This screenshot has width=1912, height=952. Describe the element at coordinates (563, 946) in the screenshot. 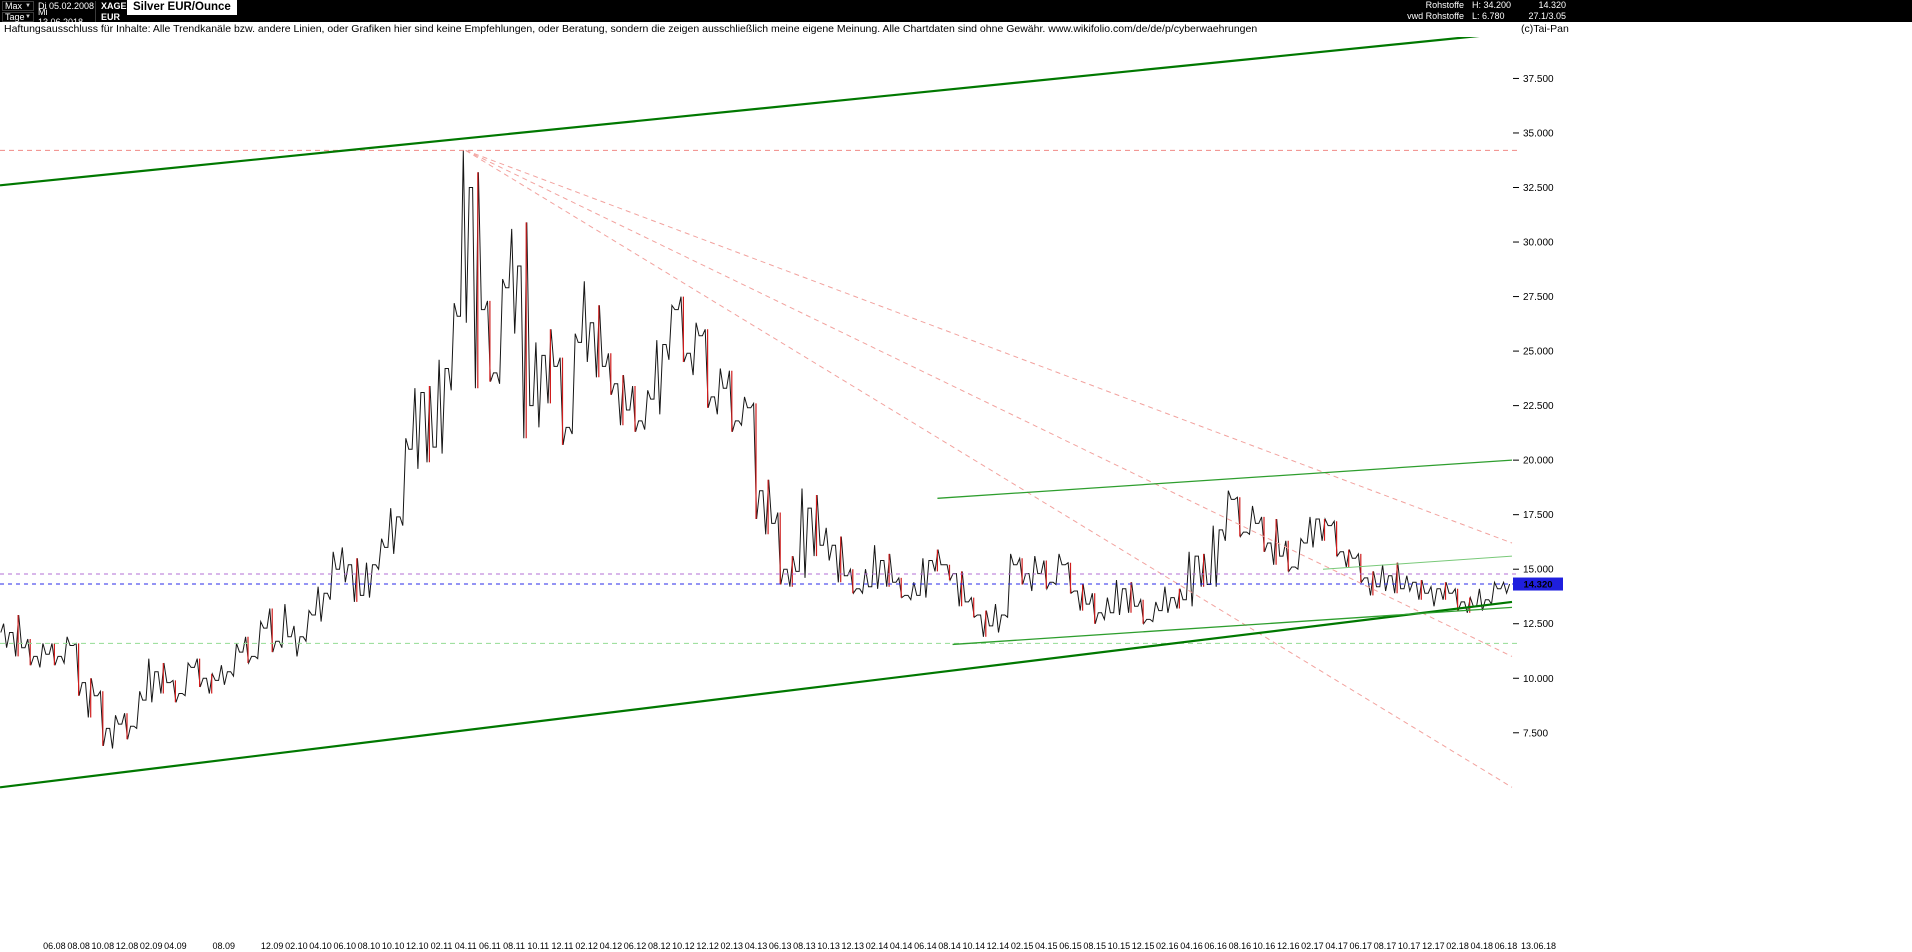

I see `x-axis-label: 12.11` at that location.